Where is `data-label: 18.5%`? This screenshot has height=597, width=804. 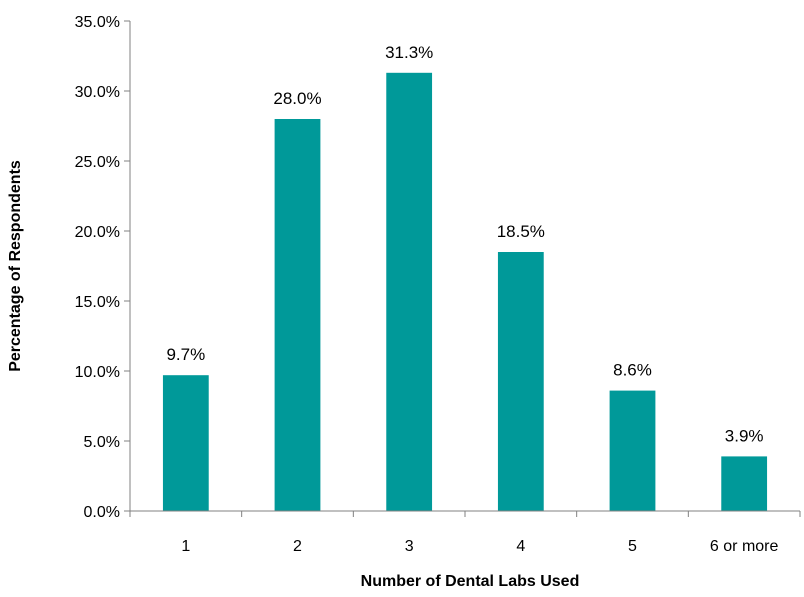 data-label: 18.5% is located at coordinates (521, 231).